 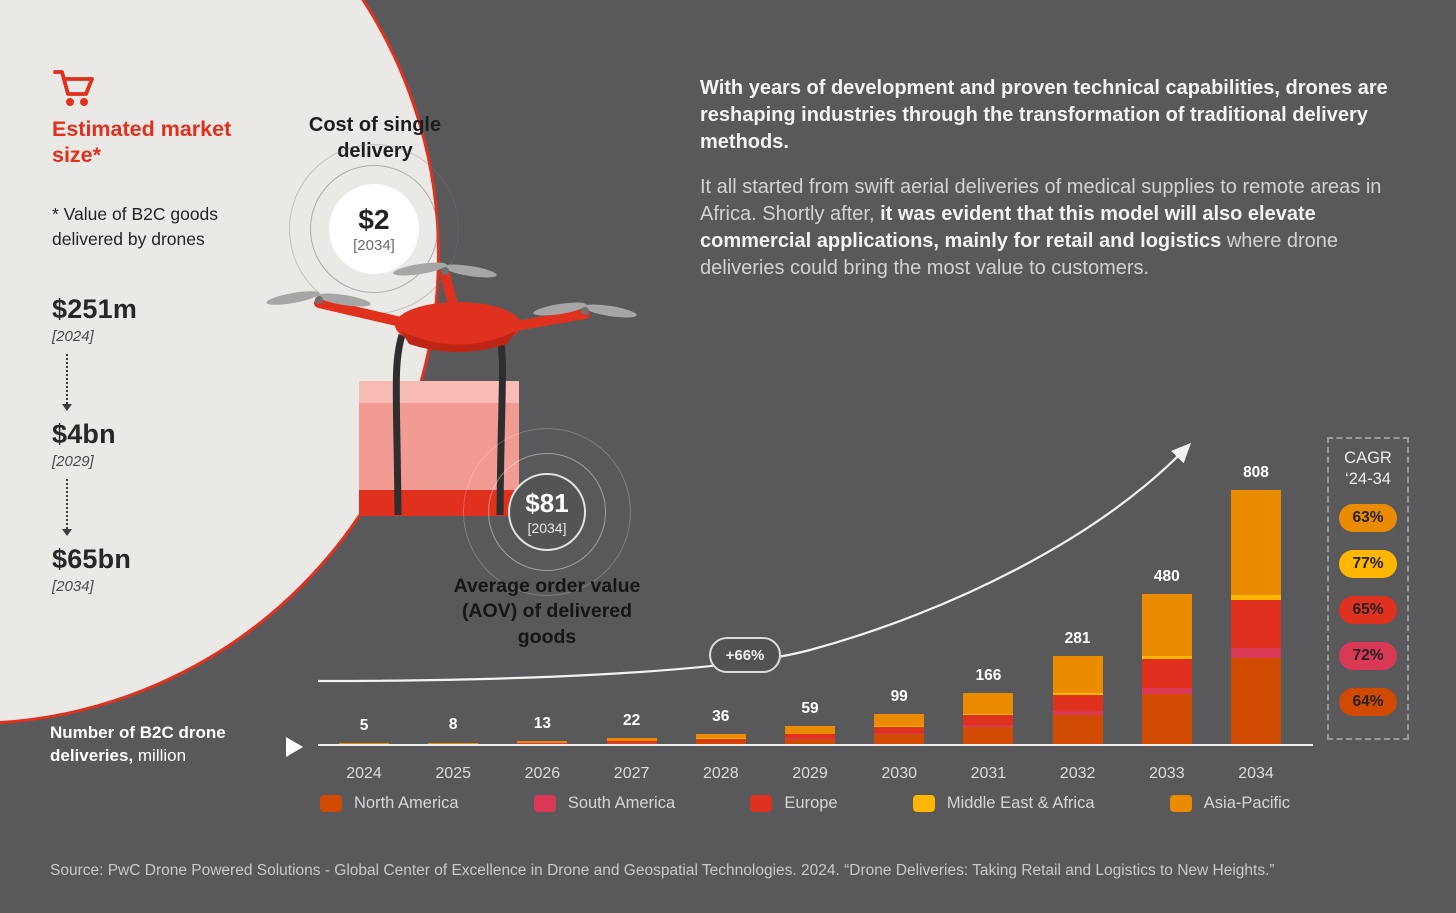 I want to click on legend-item-north-america: North America, so click(x=389, y=803).